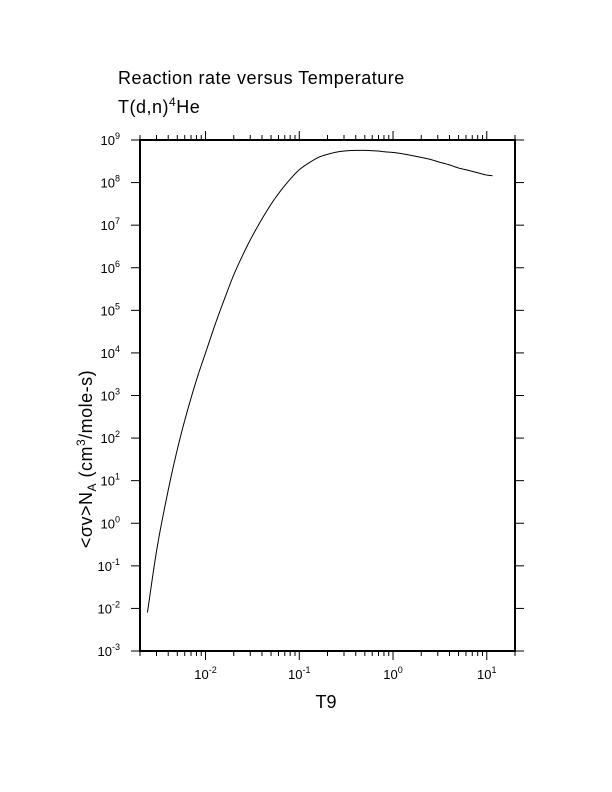 The image size is (612, 792). What do you see at coordinates (110, 522) in the screenshot?
I see `y-tick-label: 10⁰` at bounding box center [110, 522].